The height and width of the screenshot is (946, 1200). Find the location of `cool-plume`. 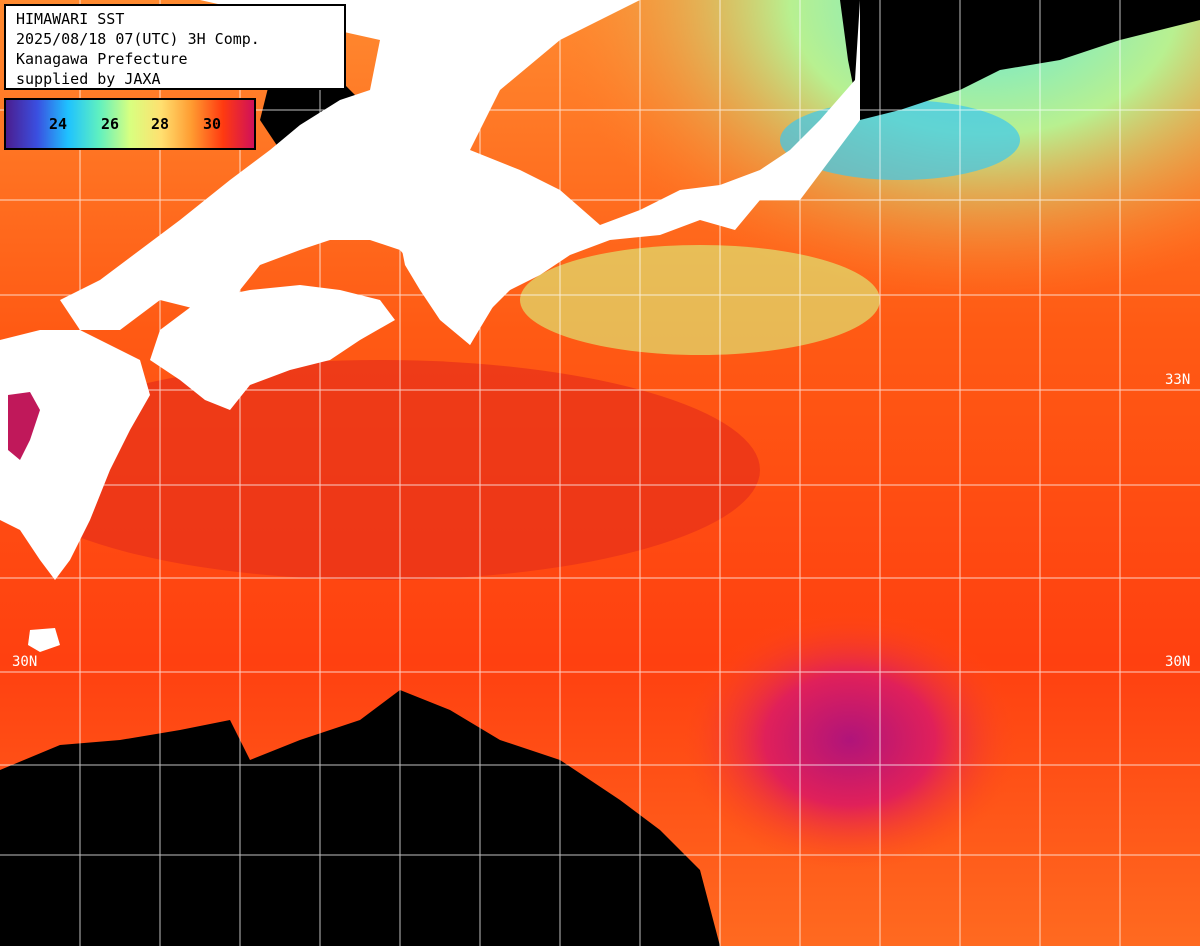

cool-plume is located at coordinates (700, 300).